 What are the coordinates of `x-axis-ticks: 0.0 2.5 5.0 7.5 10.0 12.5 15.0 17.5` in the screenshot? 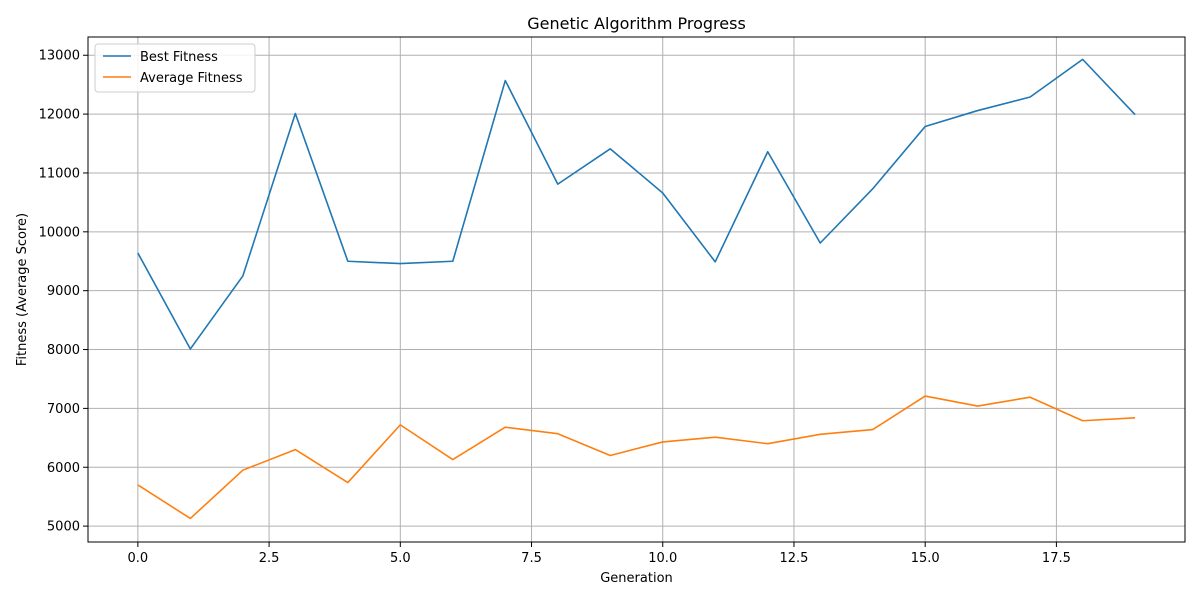 It's located at (599, 554).